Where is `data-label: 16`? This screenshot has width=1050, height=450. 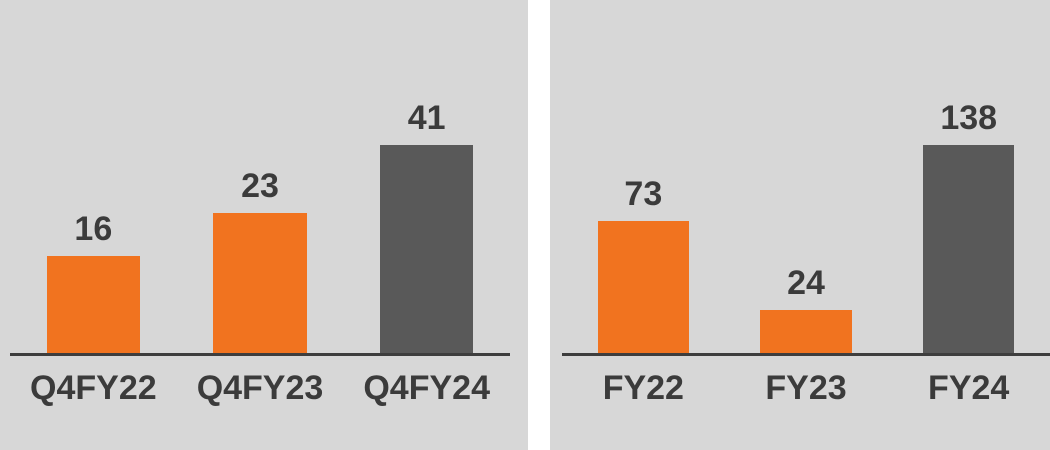 data-label: 16 is located at coordinates (93, 229).